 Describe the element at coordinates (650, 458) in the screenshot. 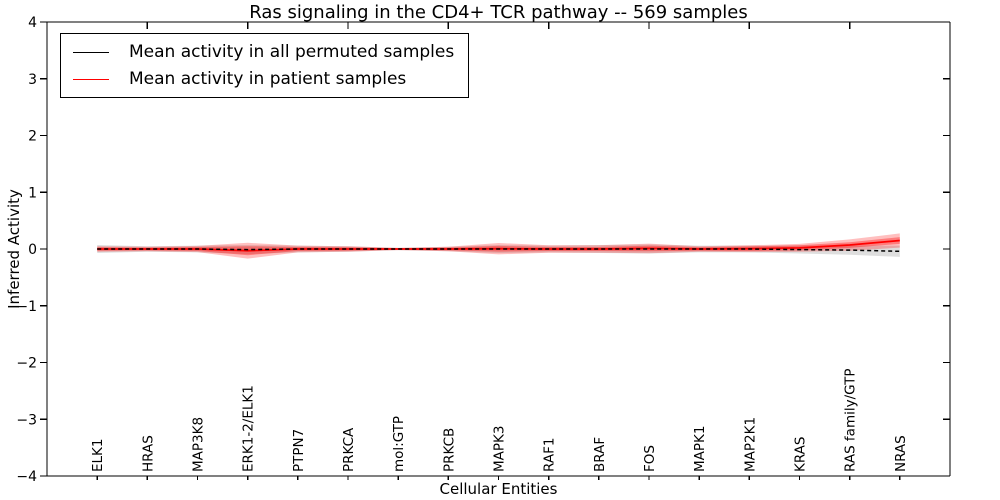

I see `x-category-label: FOS` at that location.